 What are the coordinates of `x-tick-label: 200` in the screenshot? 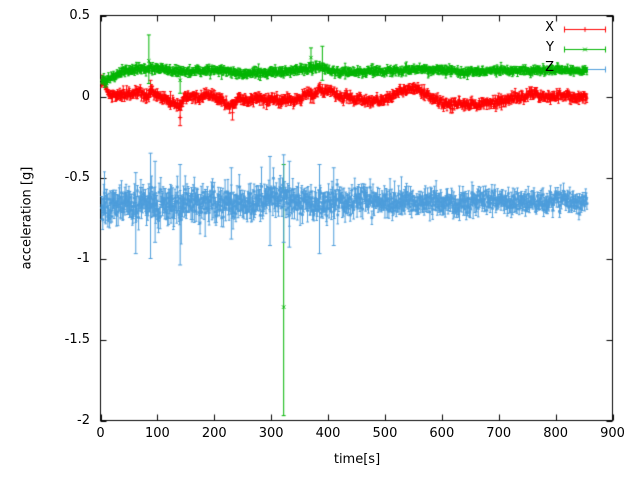 It's located at (214, 433).